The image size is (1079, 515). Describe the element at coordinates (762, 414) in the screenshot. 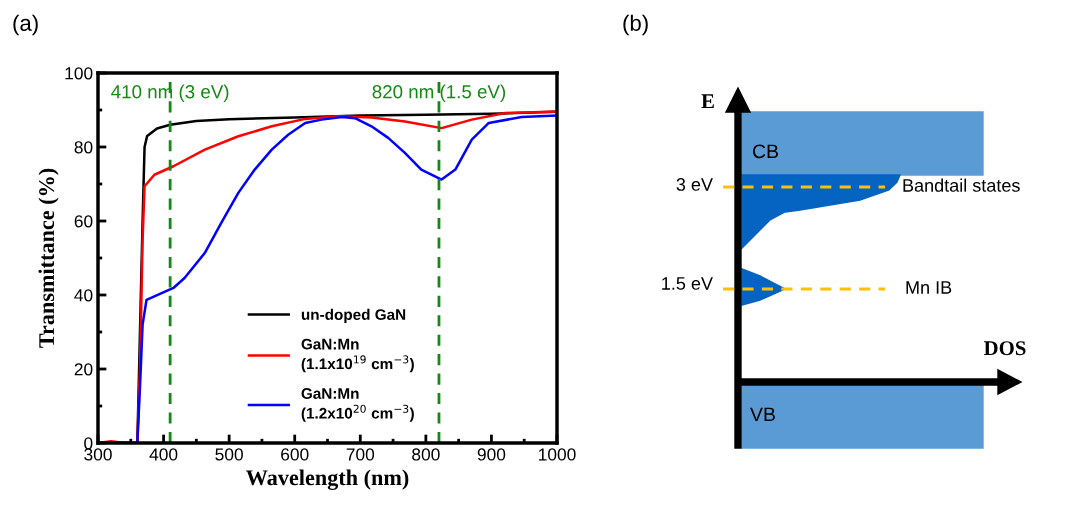

I see `text: VB` at that location.